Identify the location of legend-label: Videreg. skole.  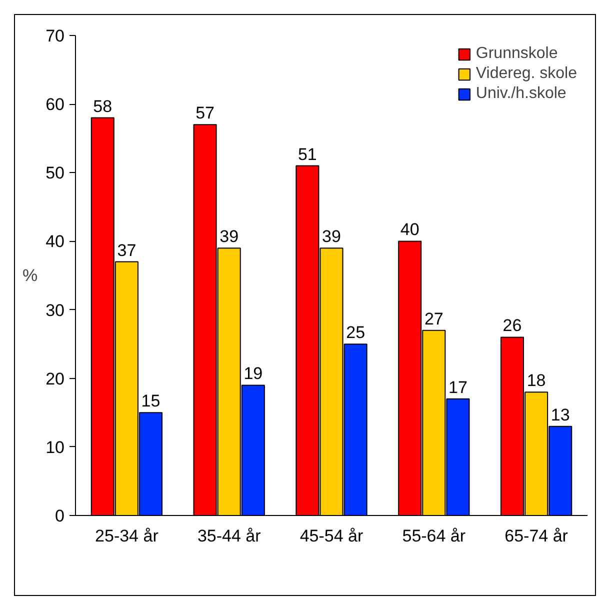
(526, 74).